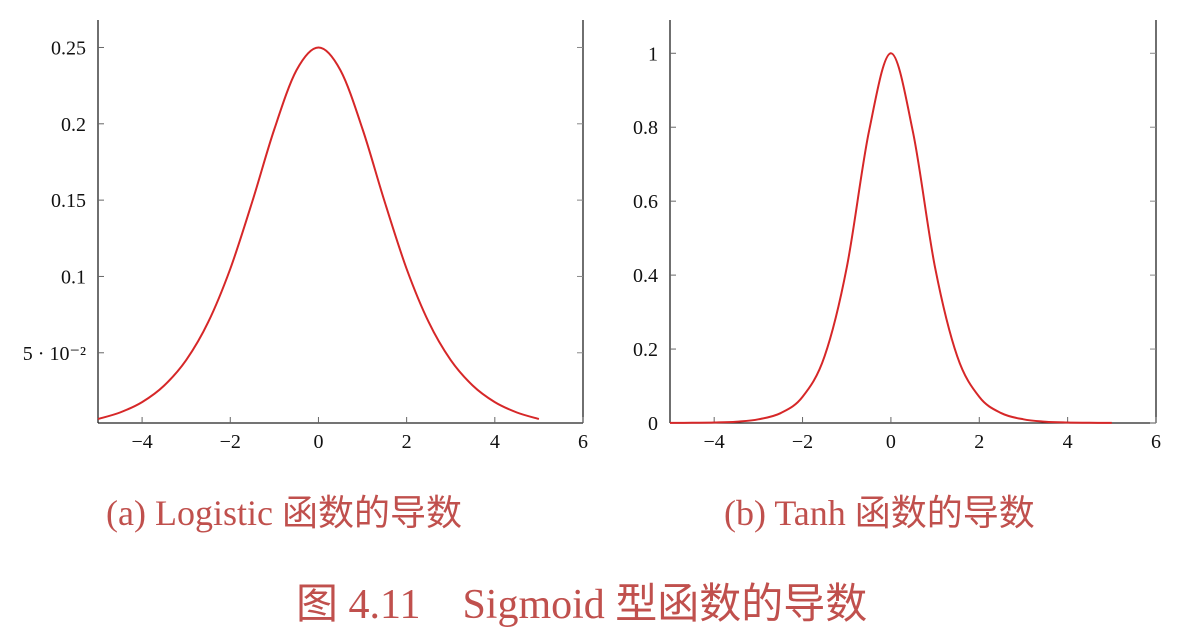  Describe the element at coordinates (54, 354) in the screenshot. I see `y-tick-label: 5 · 10⁻²` at that location.